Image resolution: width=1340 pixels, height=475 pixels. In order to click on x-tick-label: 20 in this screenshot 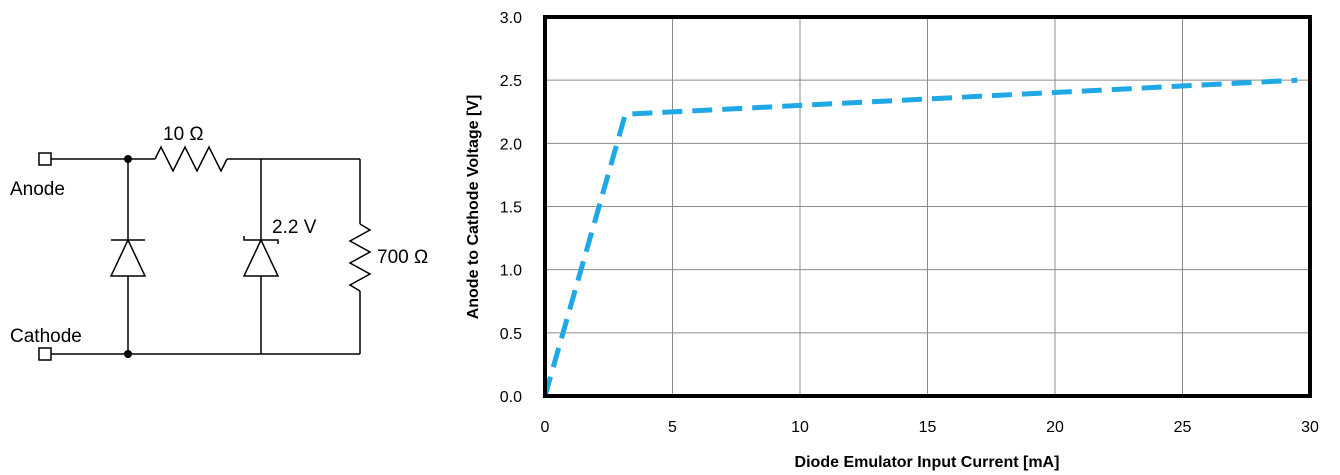, I will do `click(1055, 427)`.